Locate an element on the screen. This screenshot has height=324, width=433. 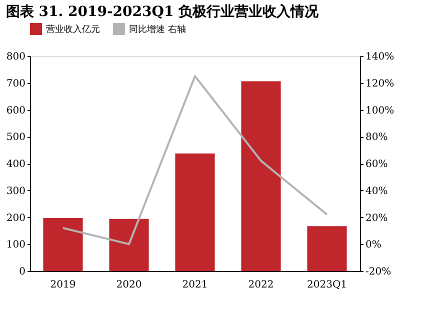
y-tick-label: 200 is located at coordinates (16, 218).